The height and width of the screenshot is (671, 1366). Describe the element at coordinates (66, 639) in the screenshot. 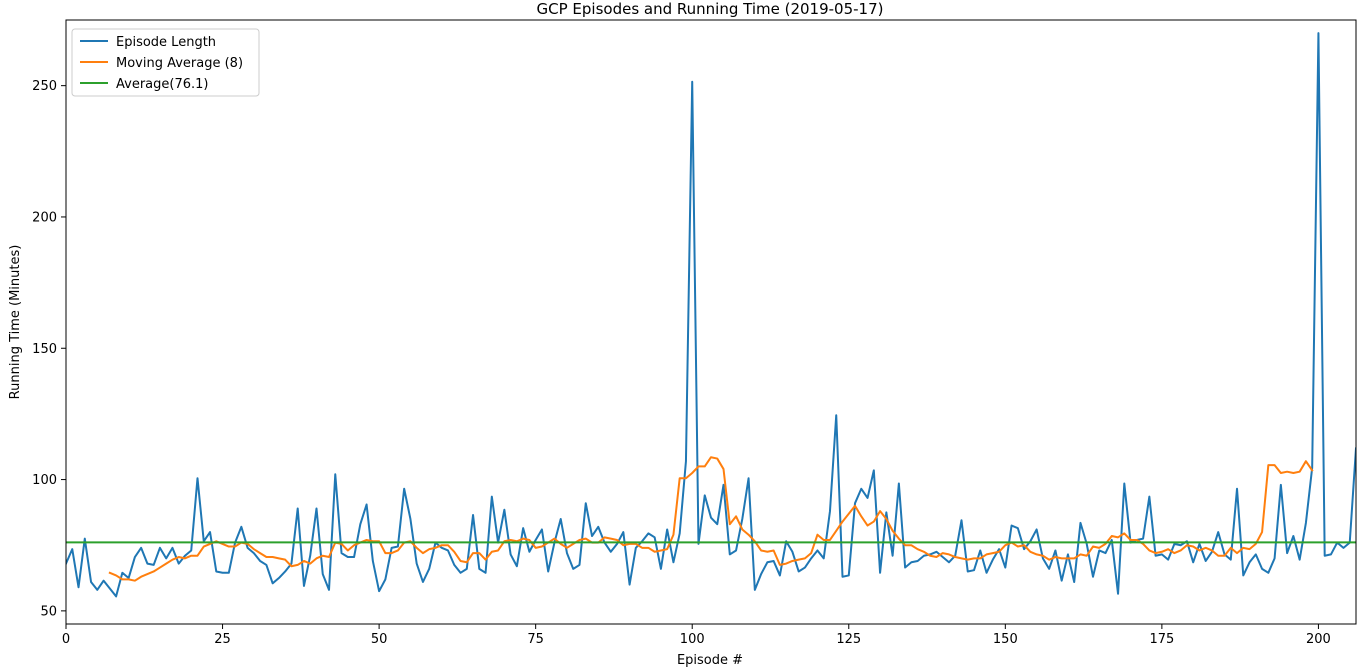

I see `x-tick-label: 0` at that location.